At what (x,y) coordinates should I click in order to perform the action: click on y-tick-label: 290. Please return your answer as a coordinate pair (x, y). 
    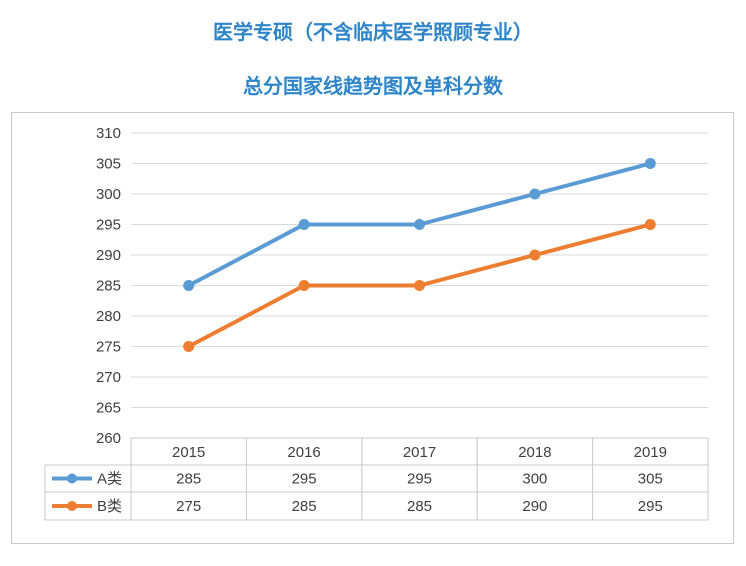
    Looking at the image, I should click on (108, 255).